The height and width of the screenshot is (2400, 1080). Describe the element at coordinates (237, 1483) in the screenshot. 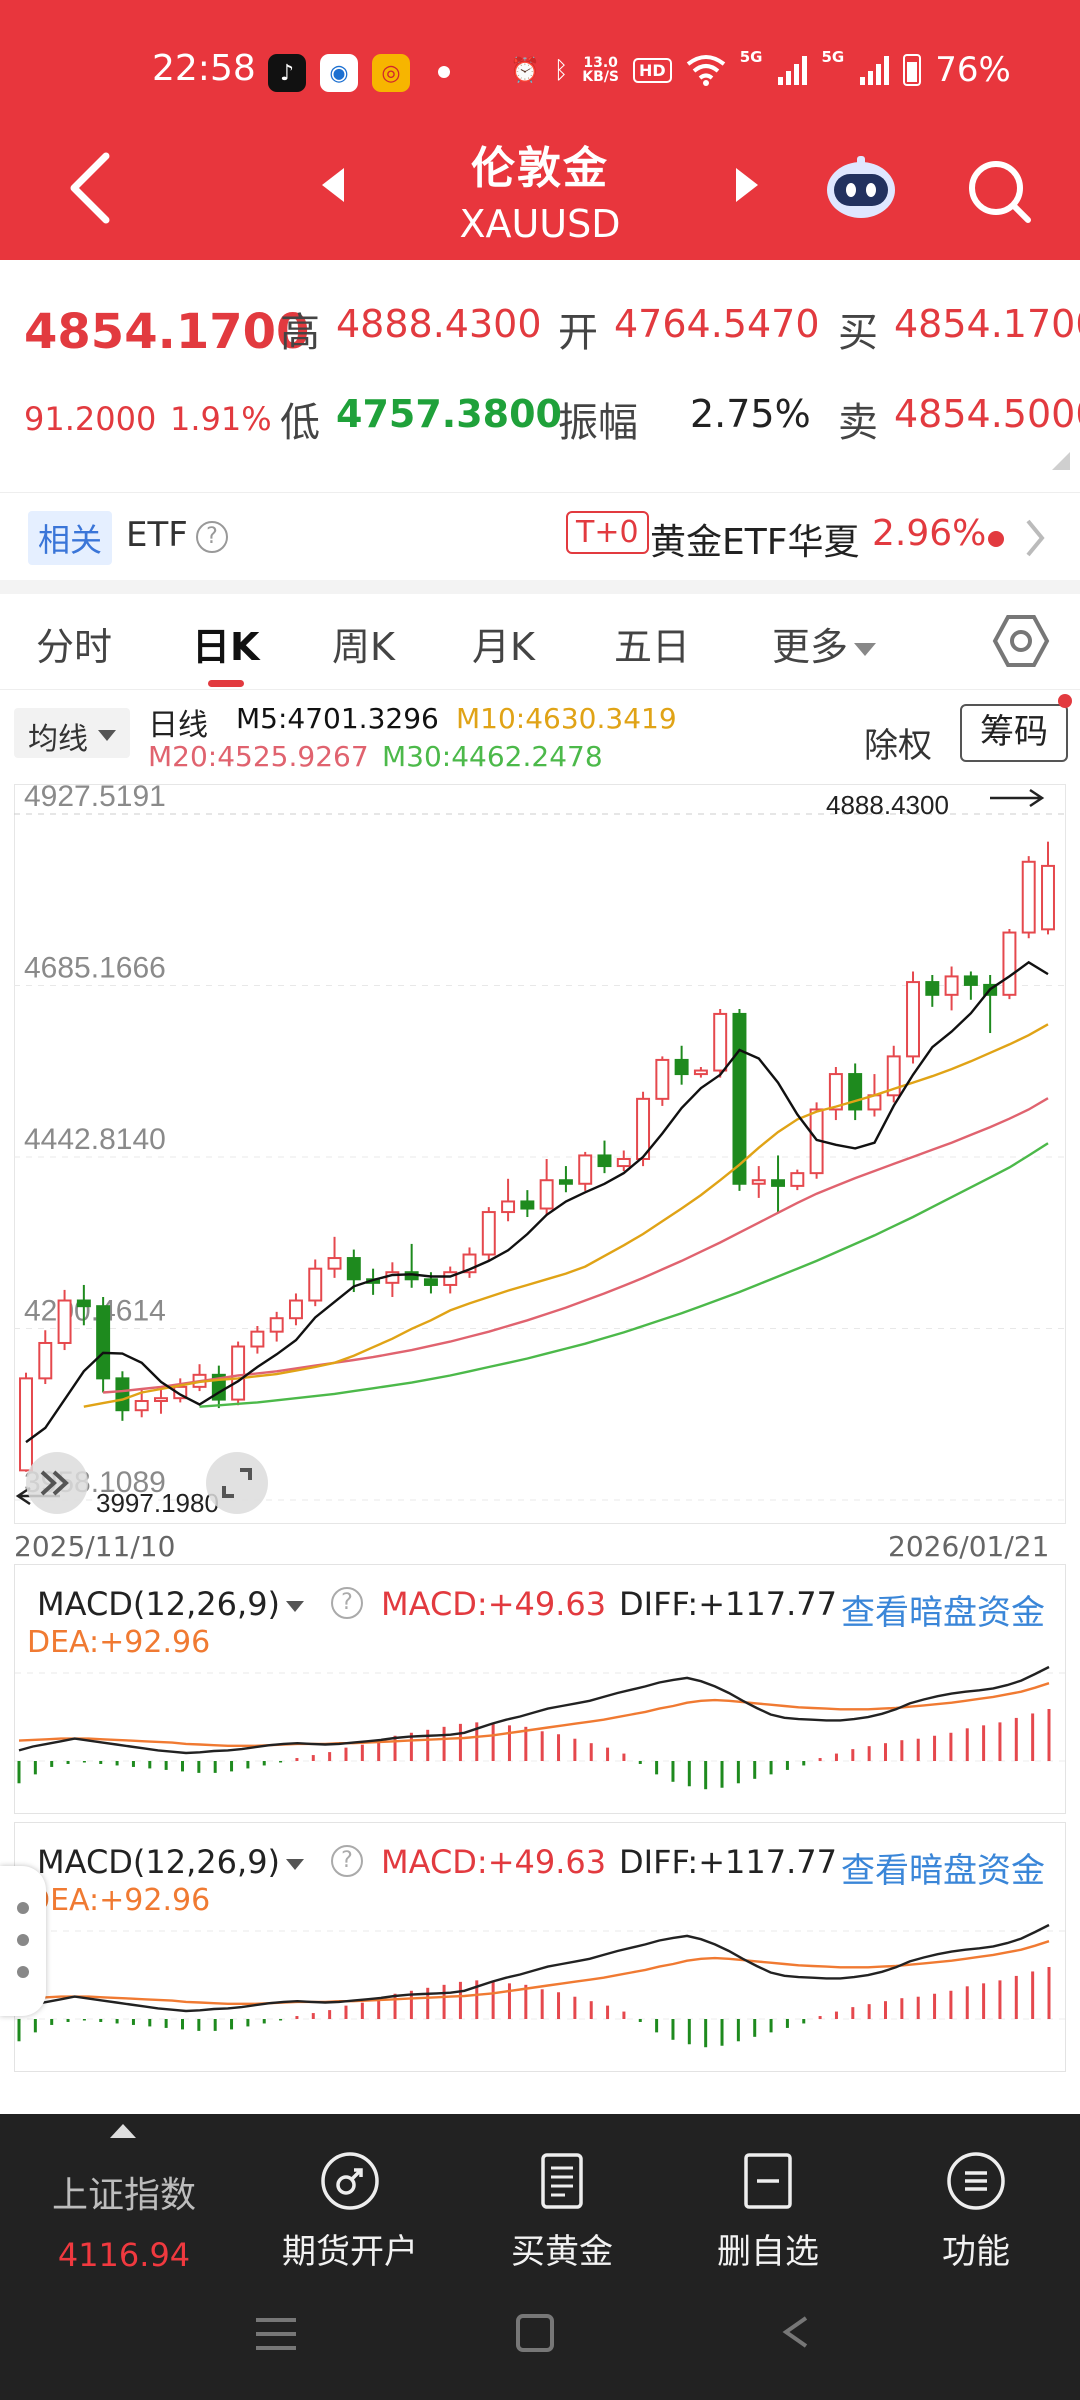

I see `fullscreen-icon` at that location.